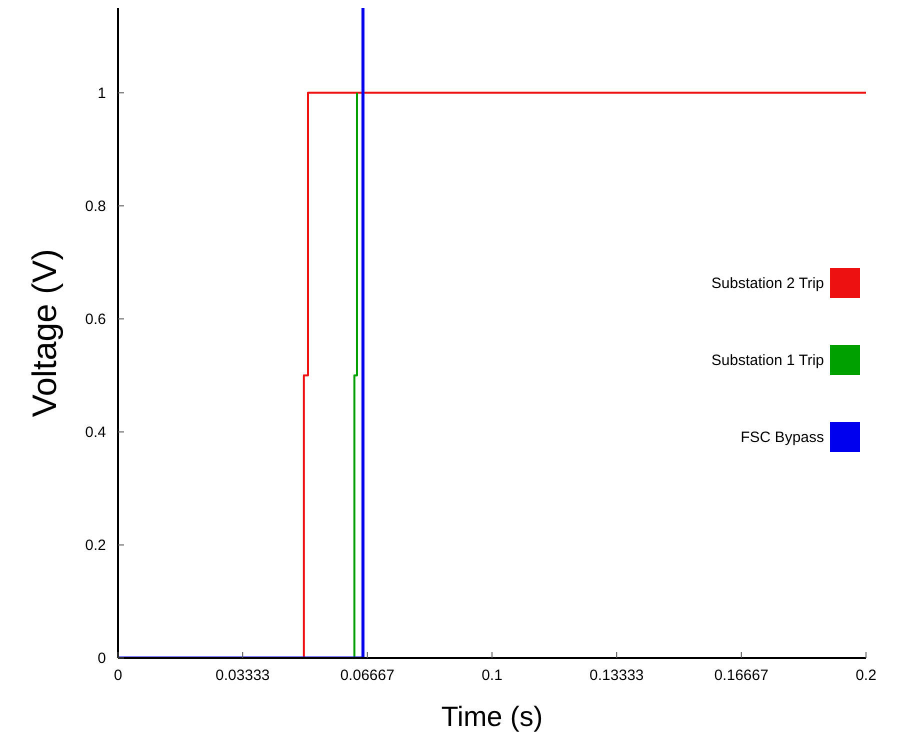  I want to click on y-tick-label: 1, so click(102, 93).